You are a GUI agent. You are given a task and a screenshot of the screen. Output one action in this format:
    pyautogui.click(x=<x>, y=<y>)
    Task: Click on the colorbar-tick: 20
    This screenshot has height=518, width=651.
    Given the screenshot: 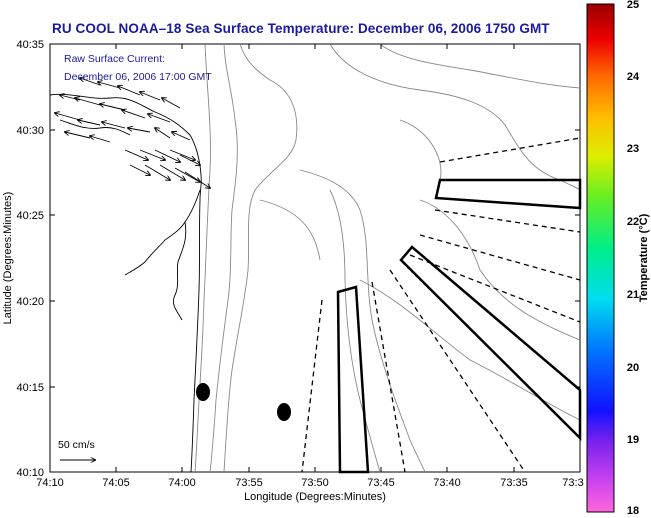 What is the action you would take?
    pyautogui.click(x=633, y=368)
    